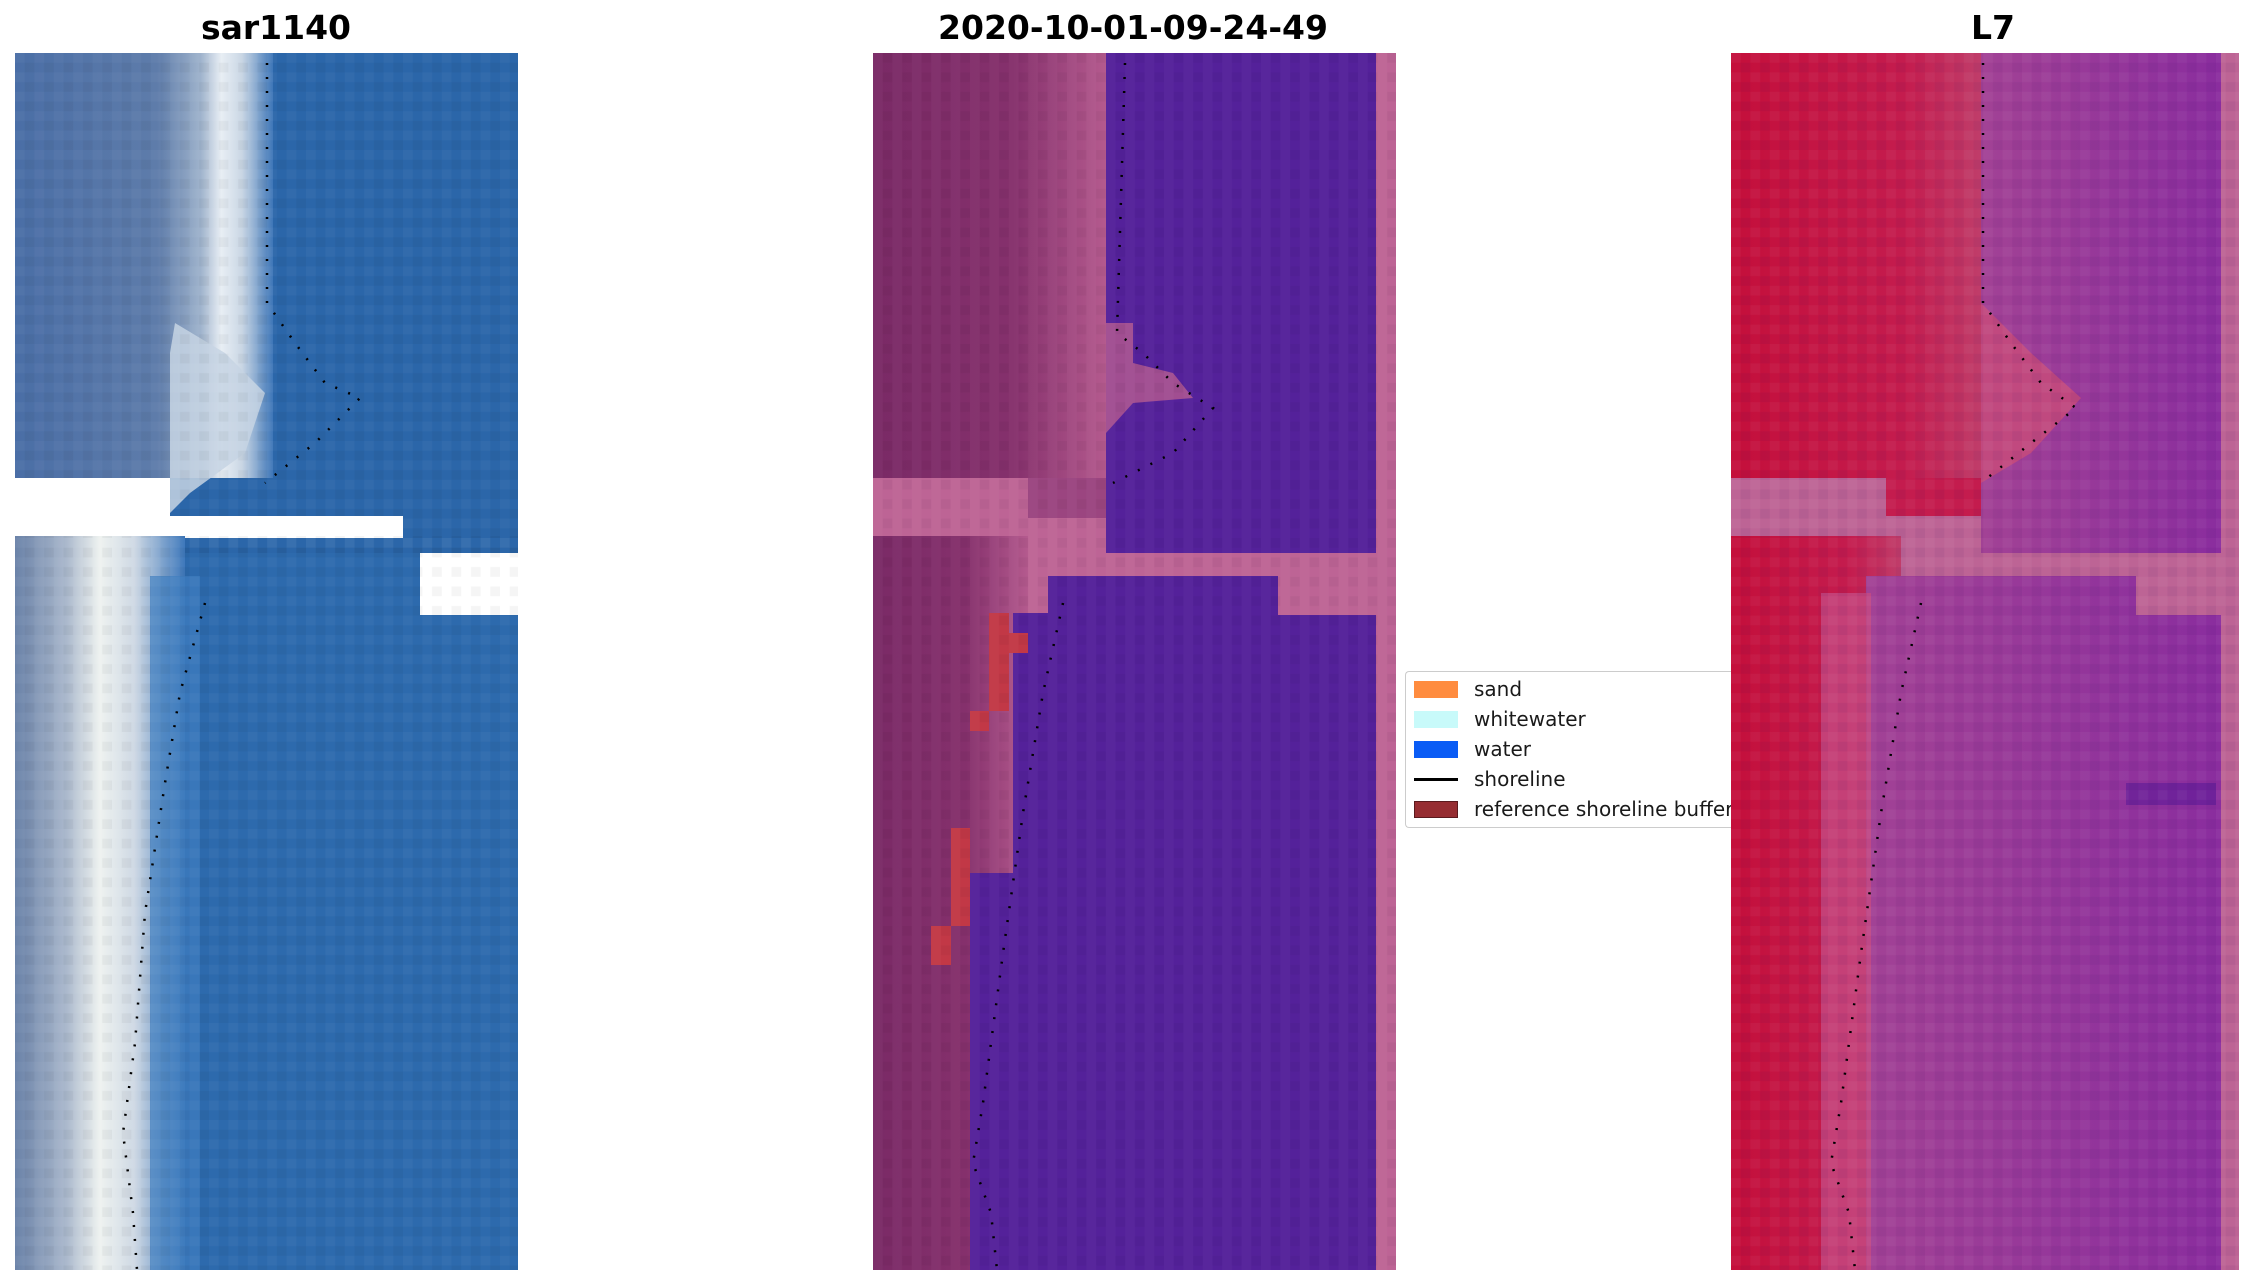  I want to click on shoreline-index, so click(1954, 666).